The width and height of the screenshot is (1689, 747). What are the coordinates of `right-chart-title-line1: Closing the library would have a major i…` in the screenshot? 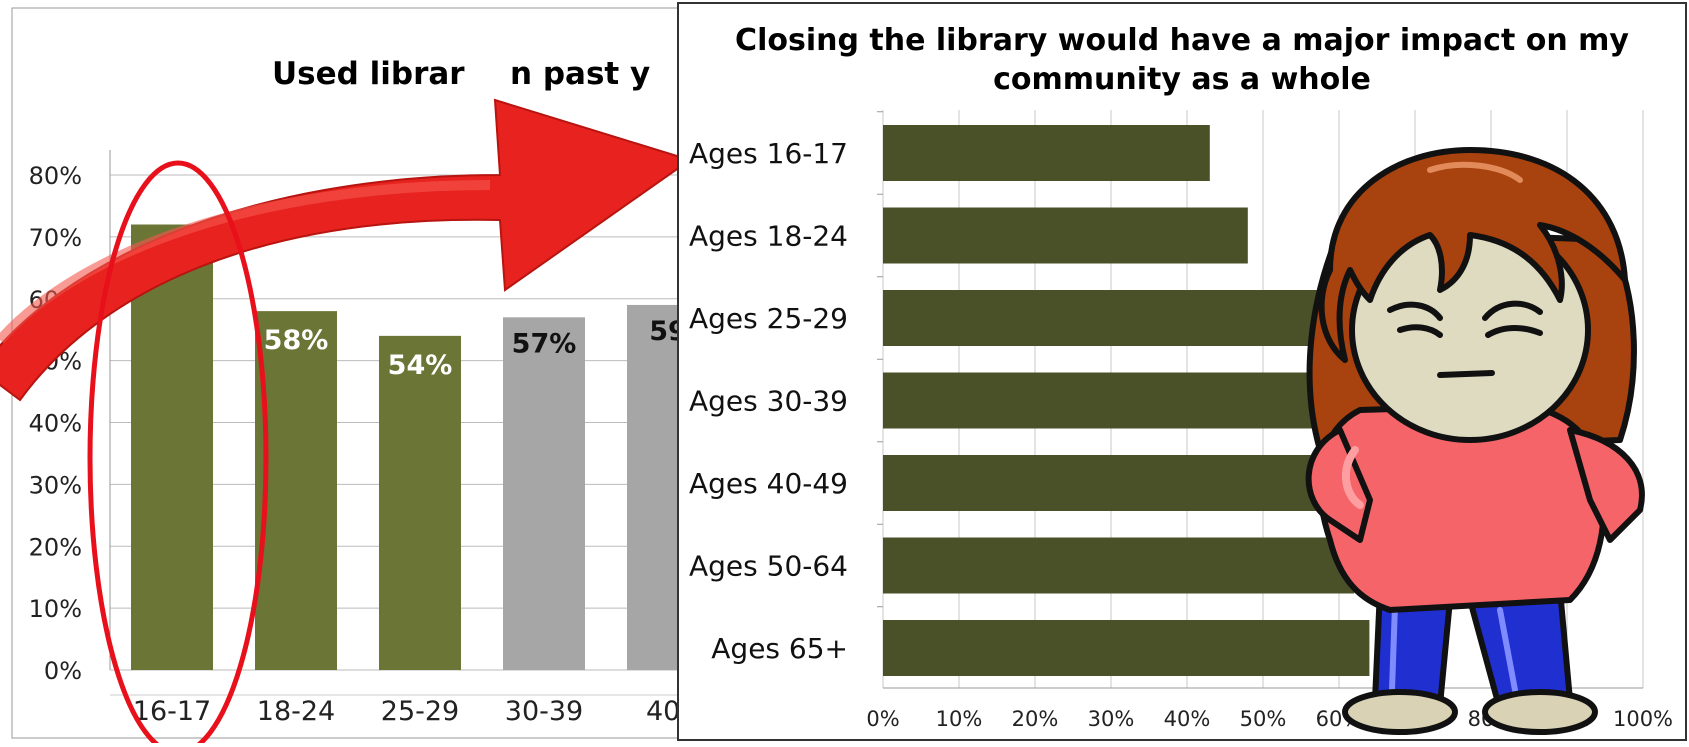 It's located at (1182, 40).